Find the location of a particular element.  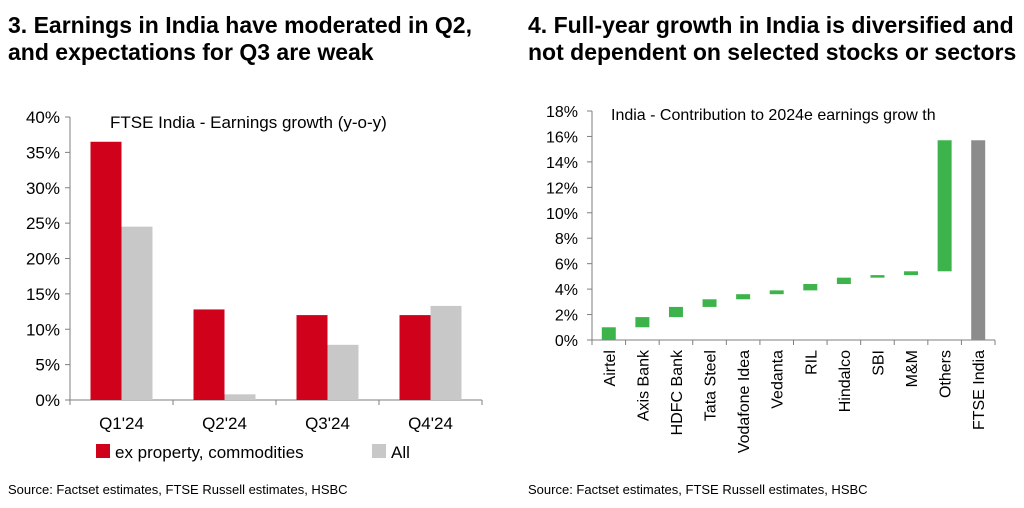

left-y-tick-label: 25% is located at coordinates (43, 223).